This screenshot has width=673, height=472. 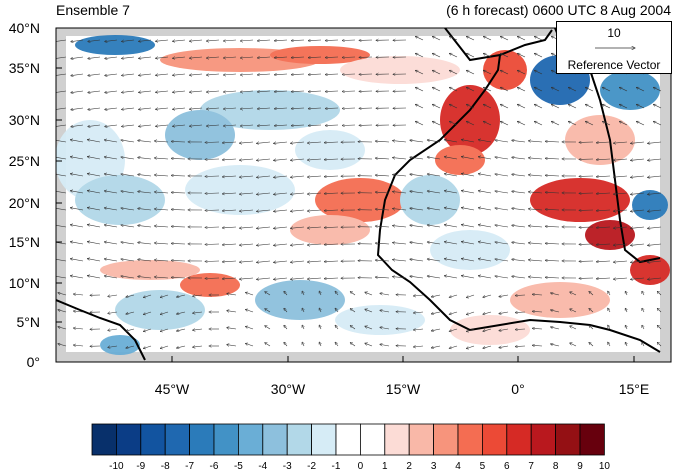 I want to click on colorbar-tick-label: 9, so click(x=580, y=466).